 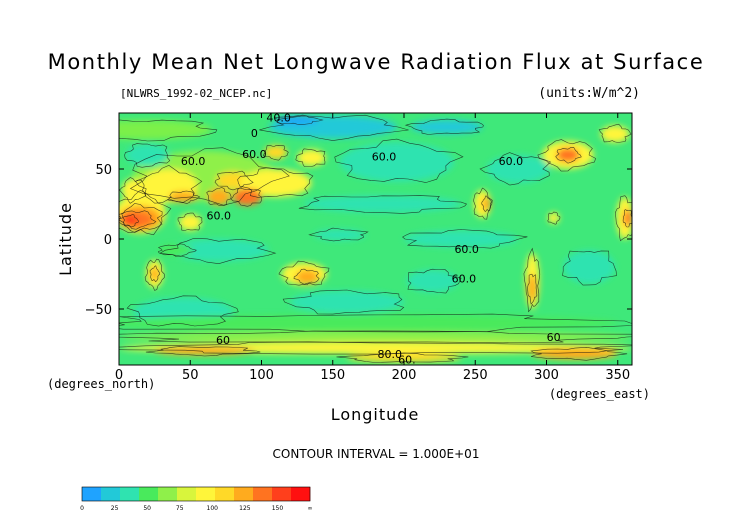 I want to click on contour-label-5: 60.0, so click(x=511, y=161).